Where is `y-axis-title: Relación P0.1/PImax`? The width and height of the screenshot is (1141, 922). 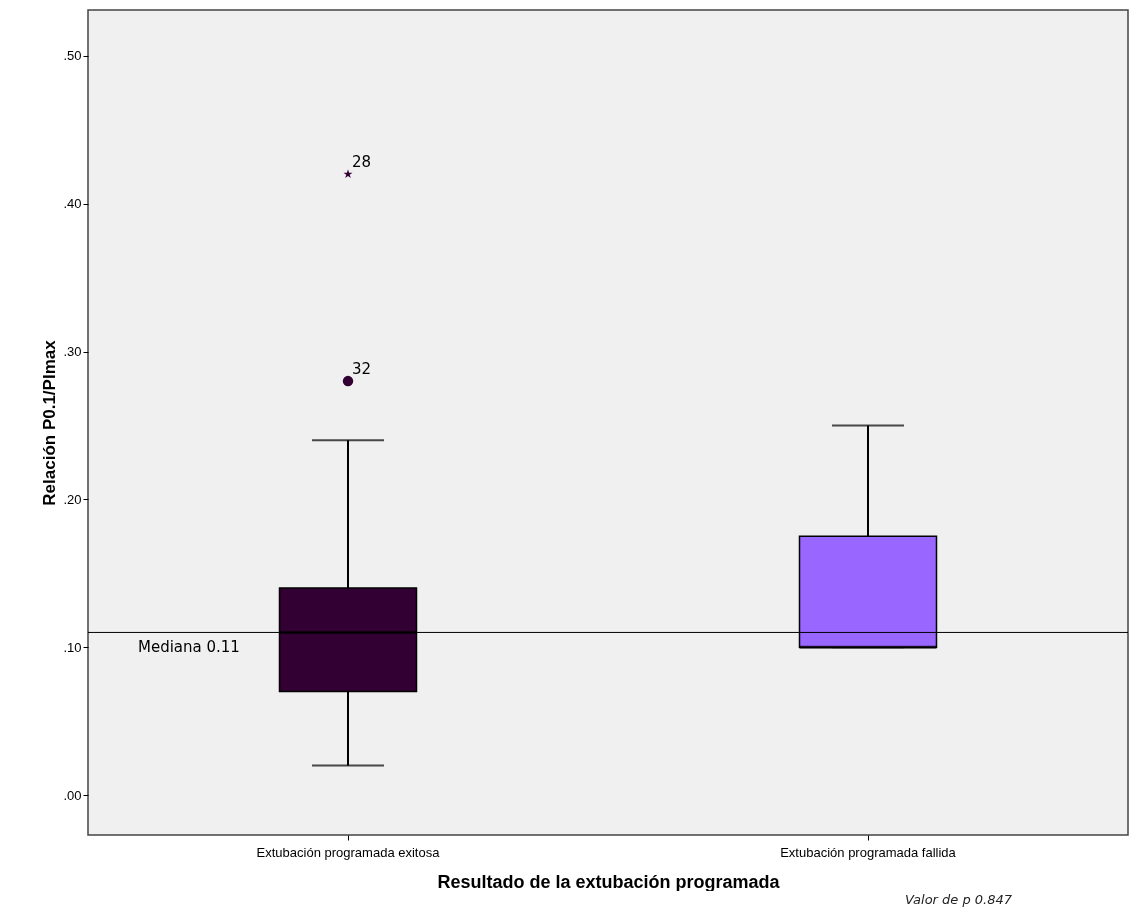 y-axis-title: Relación P0.1/PImax is located at coordinates (50, 422).